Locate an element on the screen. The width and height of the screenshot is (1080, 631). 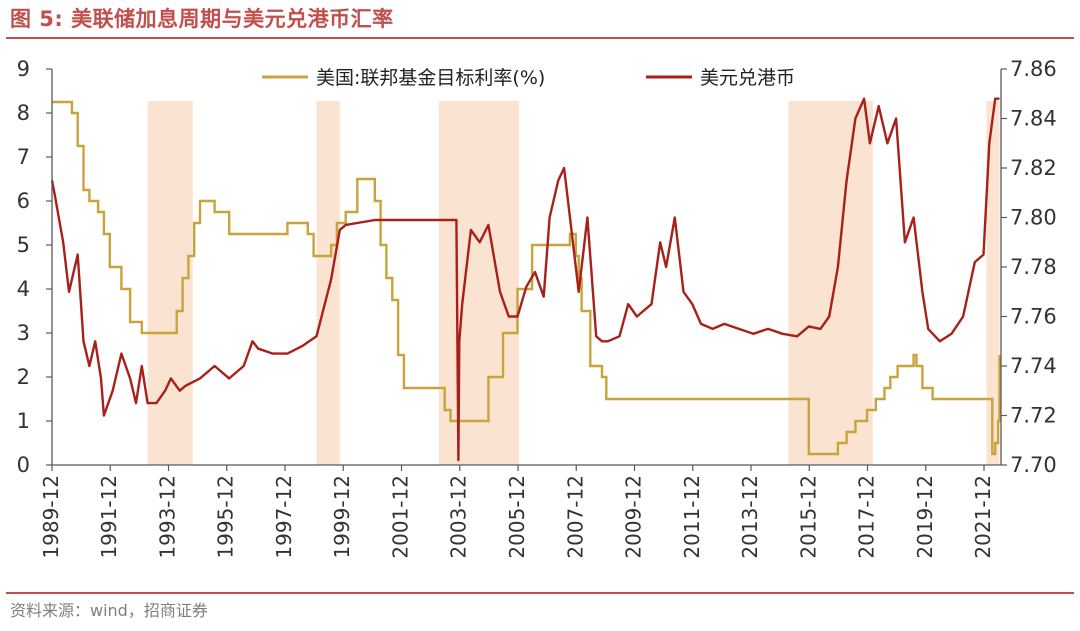
x-tick-label-9: 2007-12 is located at coordinates (575, 517).